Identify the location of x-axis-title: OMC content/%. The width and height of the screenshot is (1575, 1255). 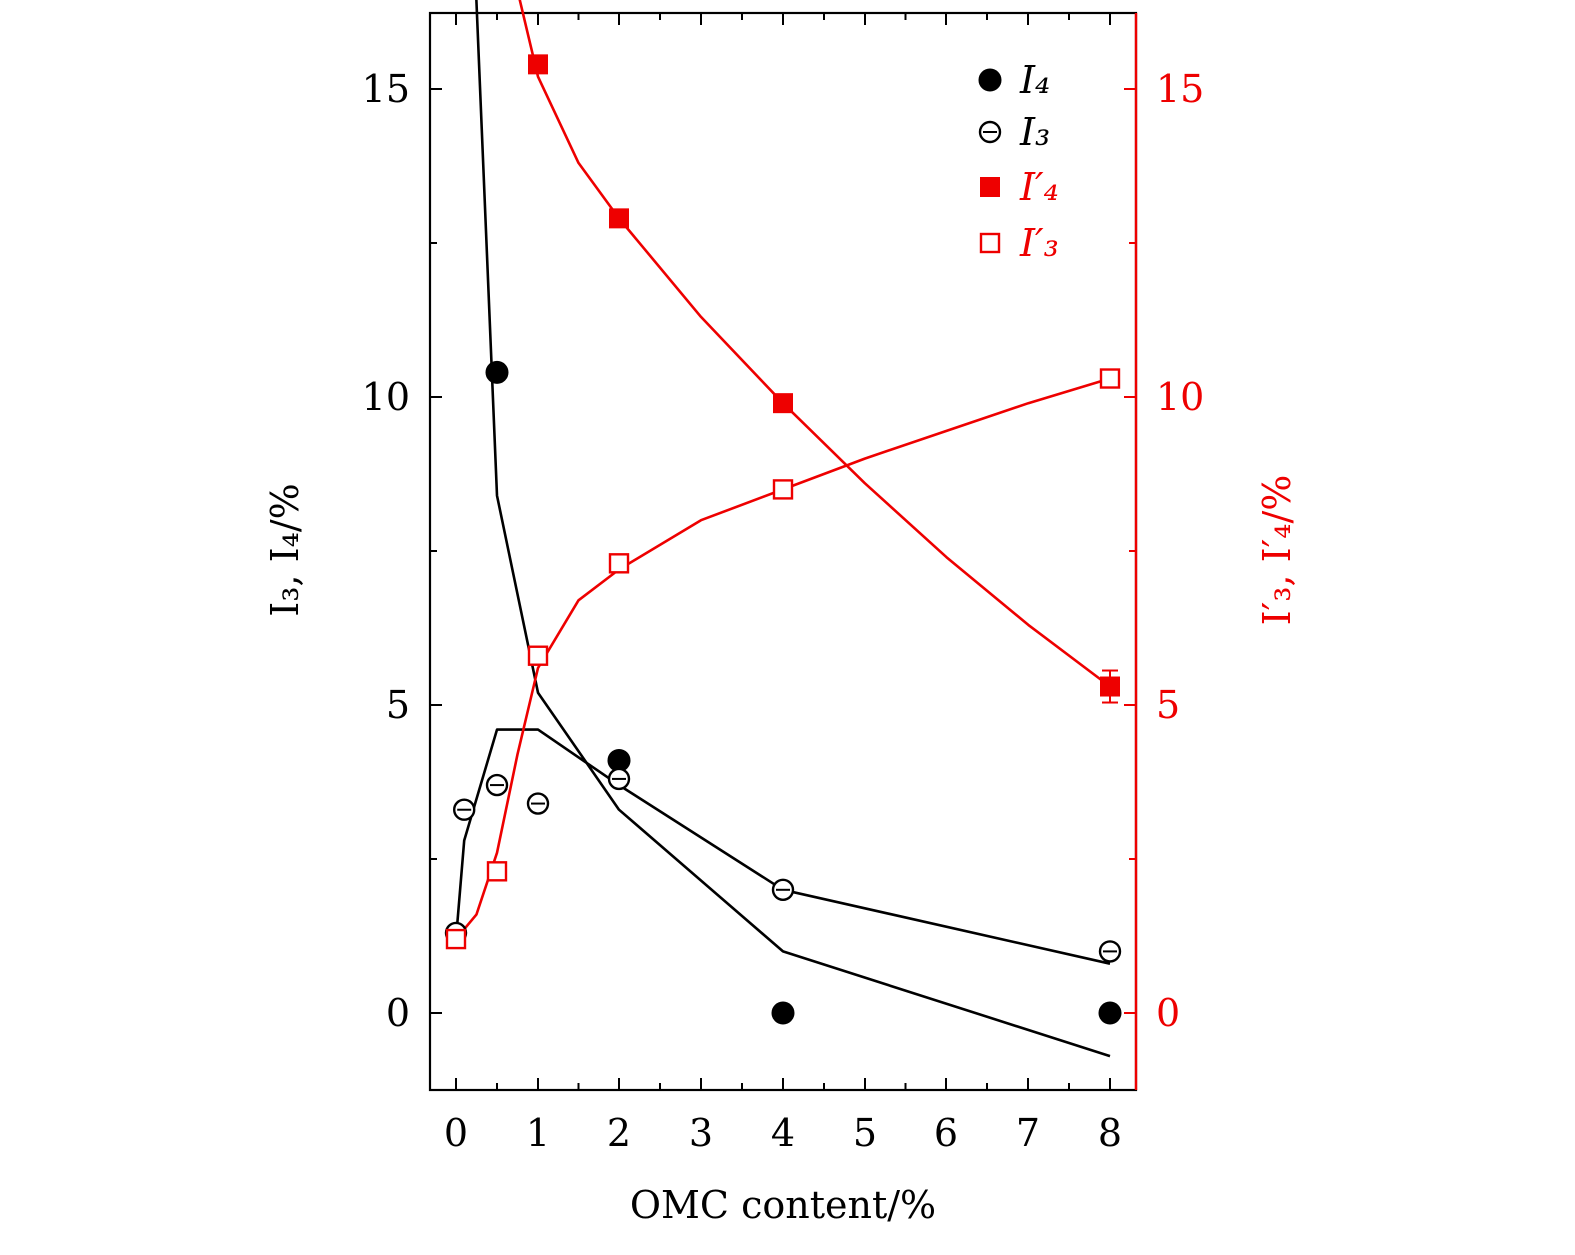
(783, 1205).